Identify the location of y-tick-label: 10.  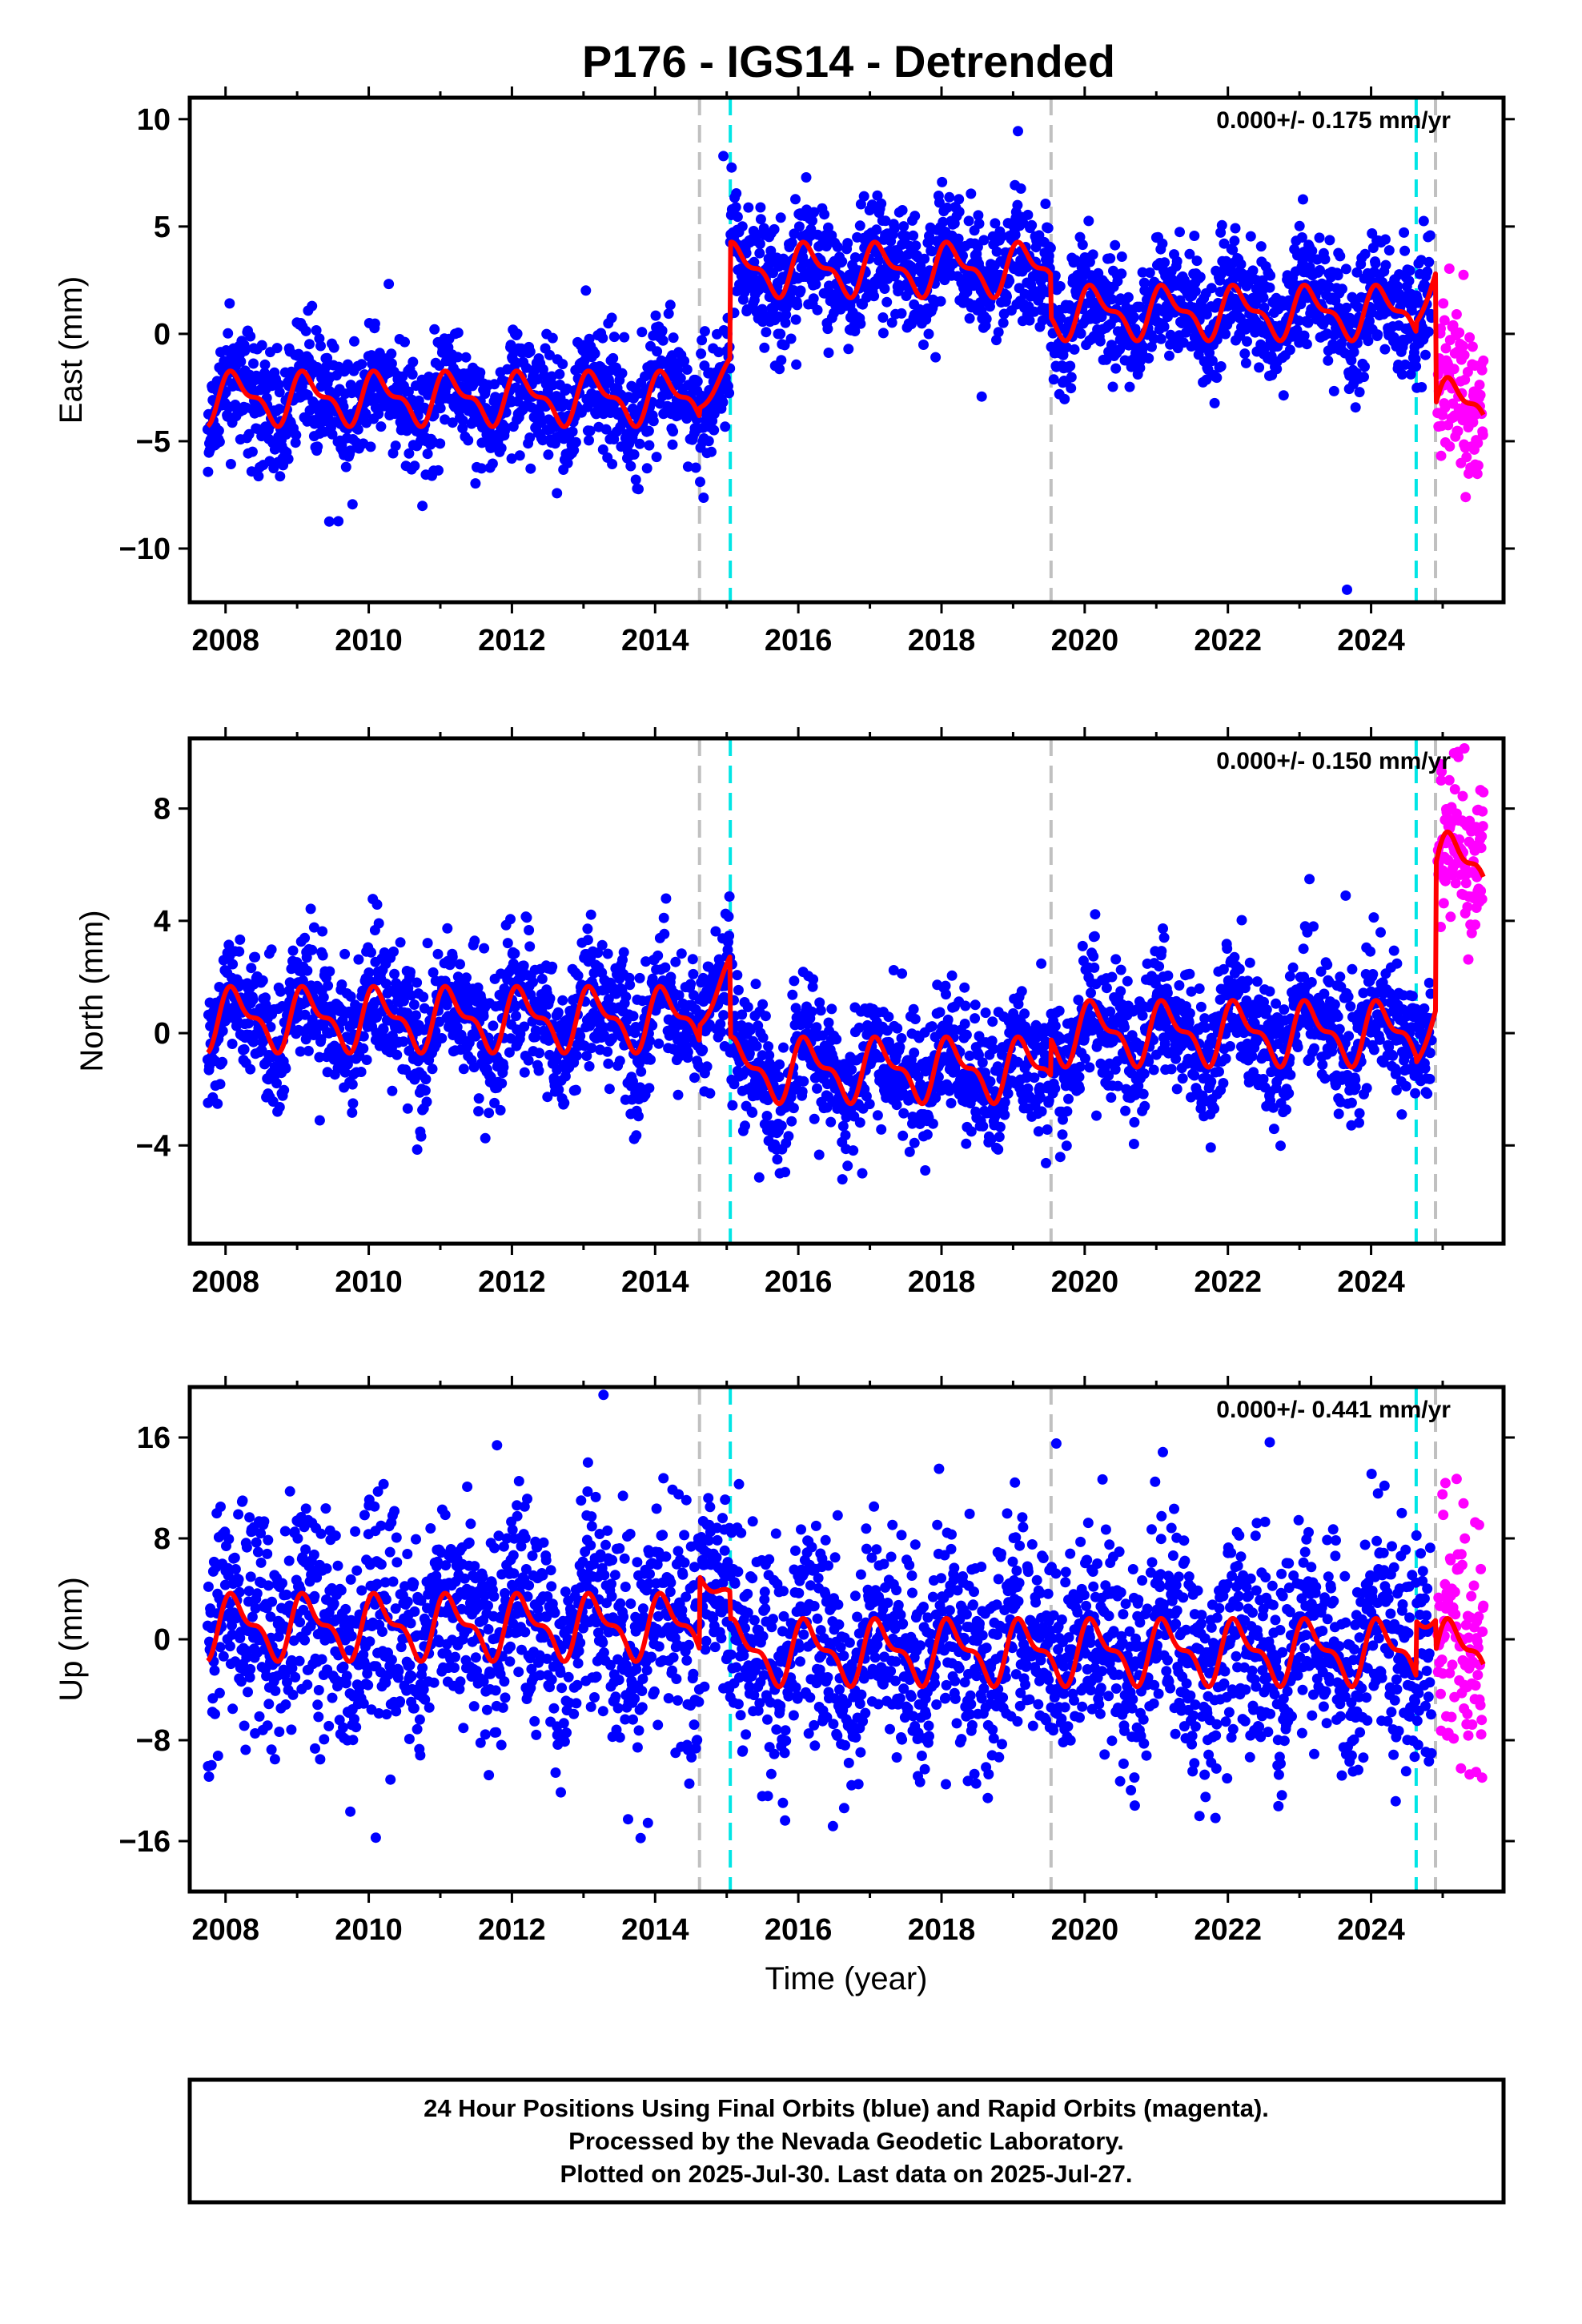
(154, 120).